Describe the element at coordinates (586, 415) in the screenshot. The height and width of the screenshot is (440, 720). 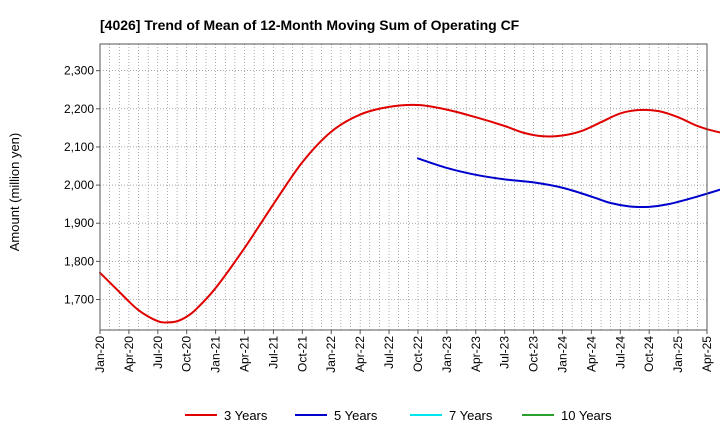
I see `legend-label-10-years: 10 Years` at that location.